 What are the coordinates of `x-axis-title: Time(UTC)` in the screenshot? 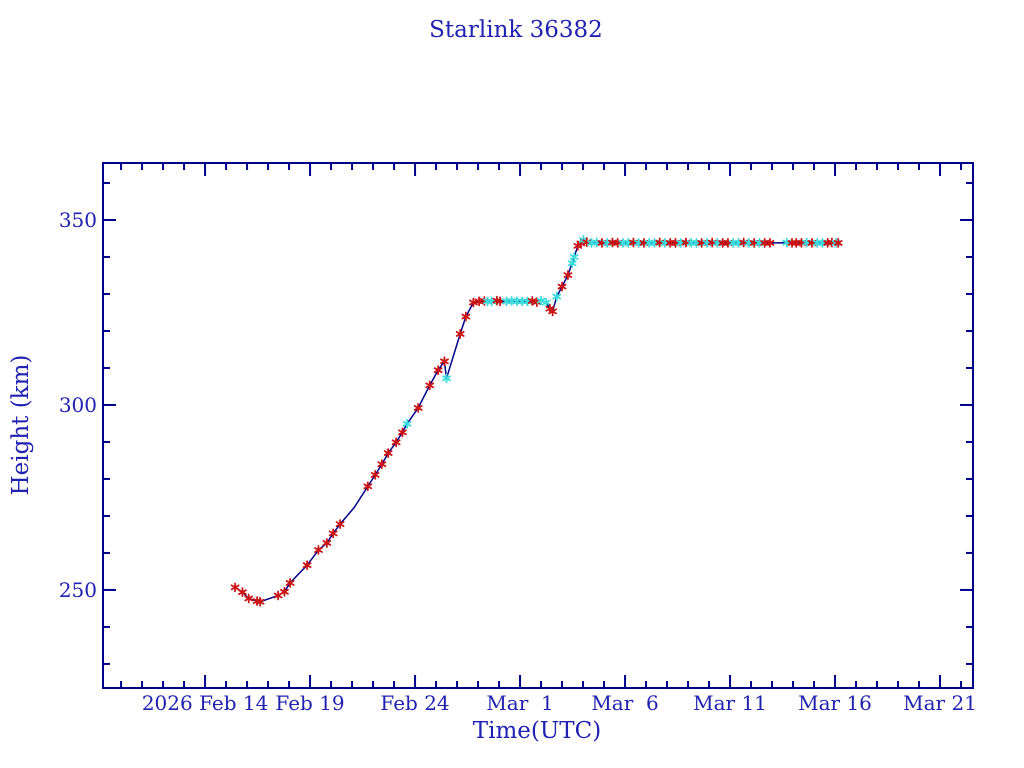 It's located at (537, 731).